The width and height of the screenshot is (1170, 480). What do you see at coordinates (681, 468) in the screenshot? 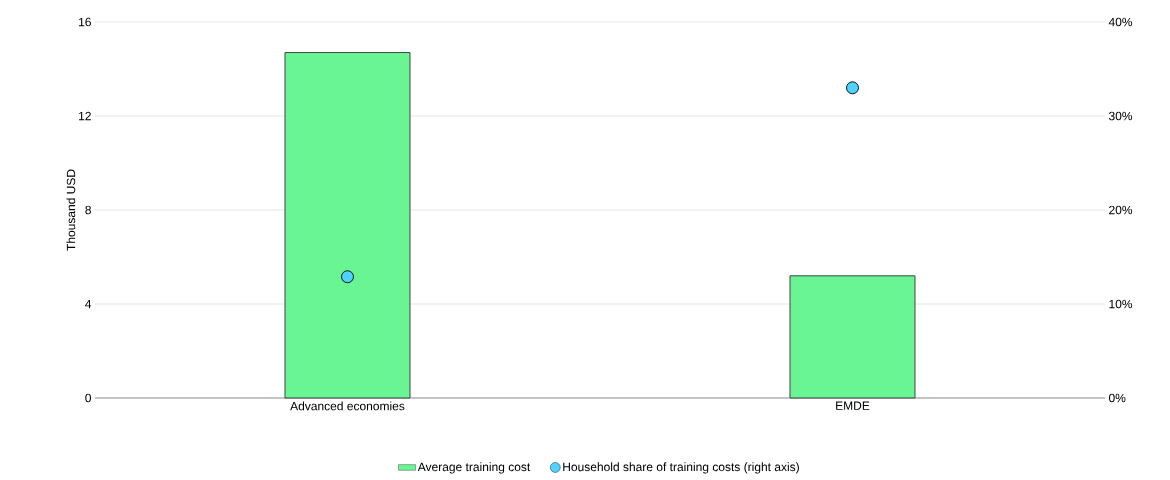
I see `legend-label: Household share of training costs (right axis)` at bounding box center [681, 468].